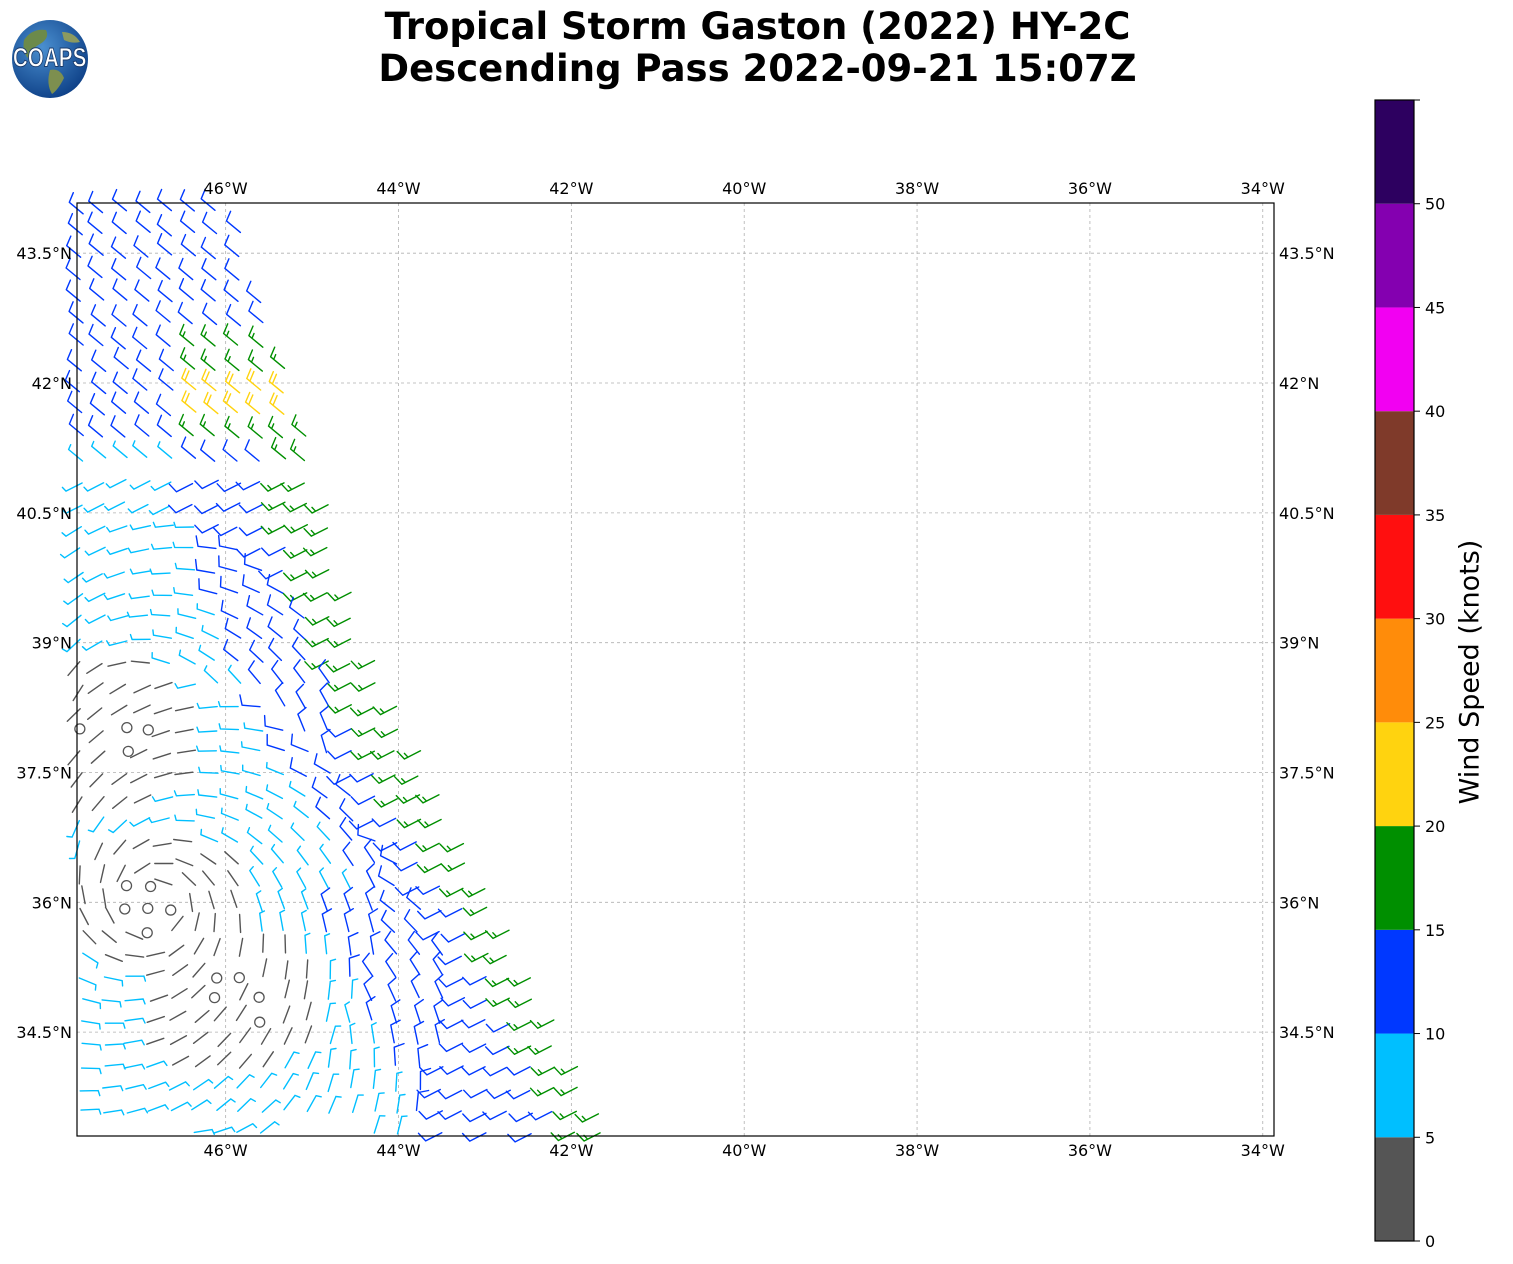  I want to click on colorbar-tick-label: 35, so click(1435, 515).